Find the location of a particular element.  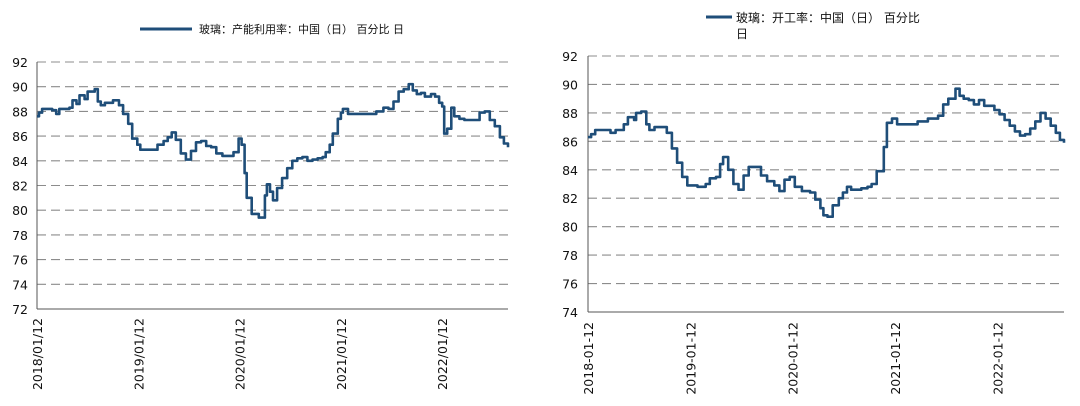

x-tick-label: 2020/01/12 is located at coordinates (240, 354).